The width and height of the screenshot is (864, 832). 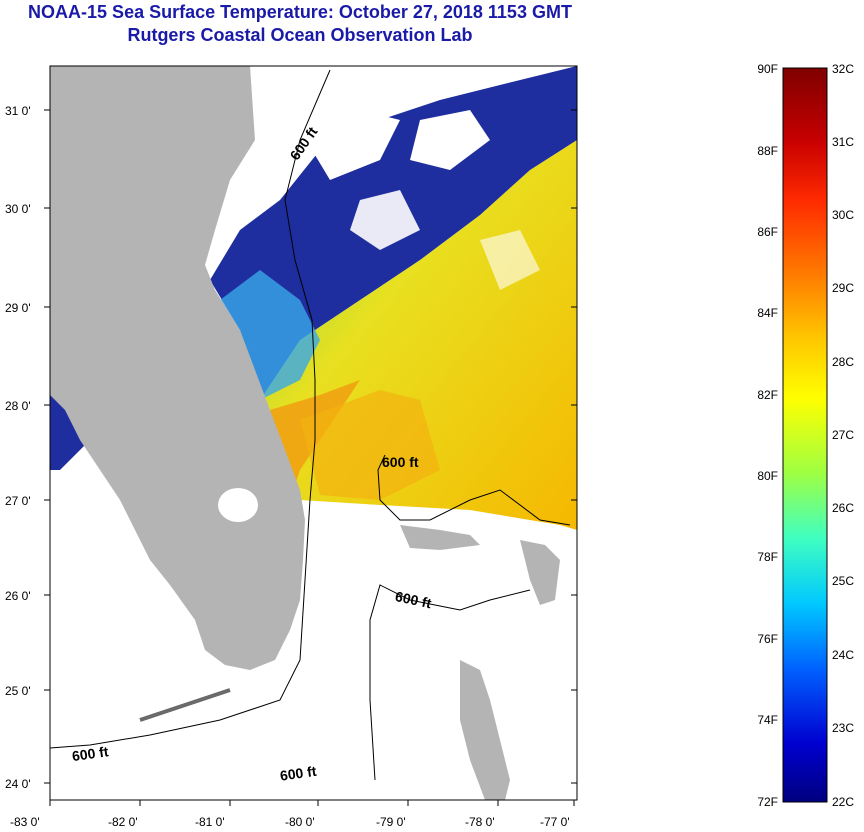 I want to click on colorbar-c-label: 27C, so click(x=843, y=435).